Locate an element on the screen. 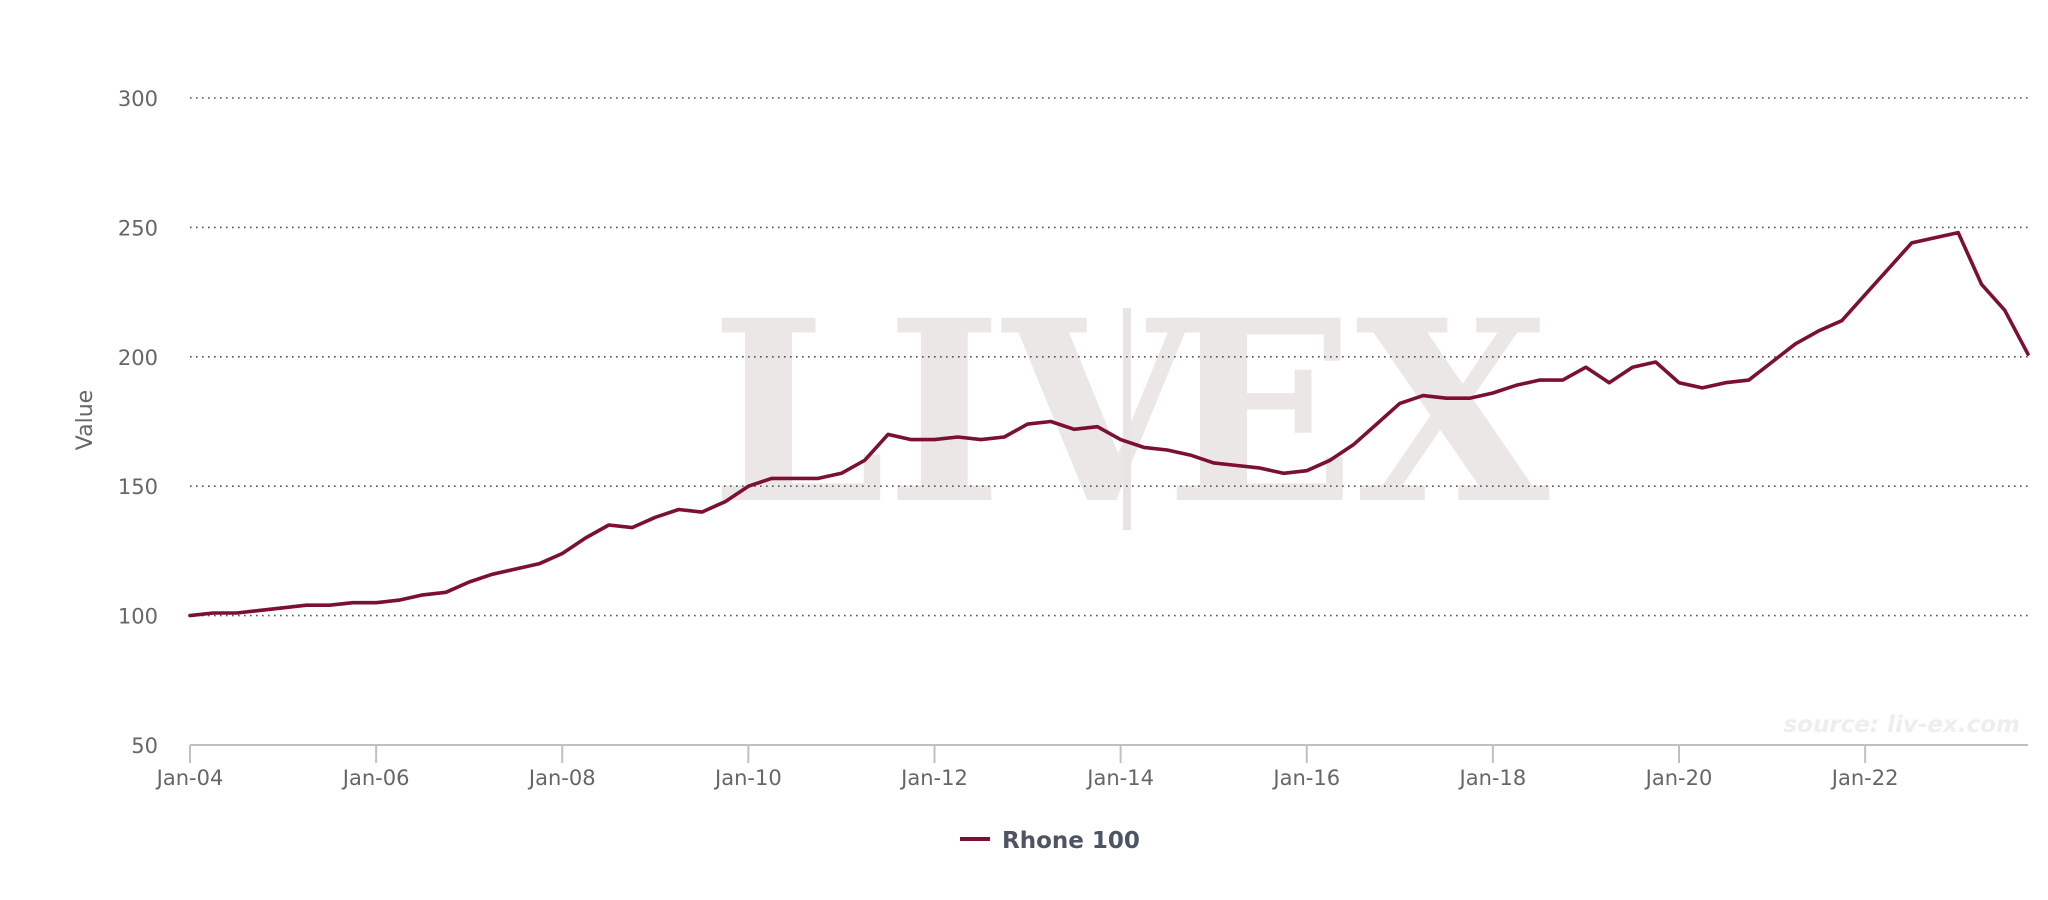 This screenshot has width=2048, height=900. x-tick-label: Jan-08 is located at coordinates (561, 778).